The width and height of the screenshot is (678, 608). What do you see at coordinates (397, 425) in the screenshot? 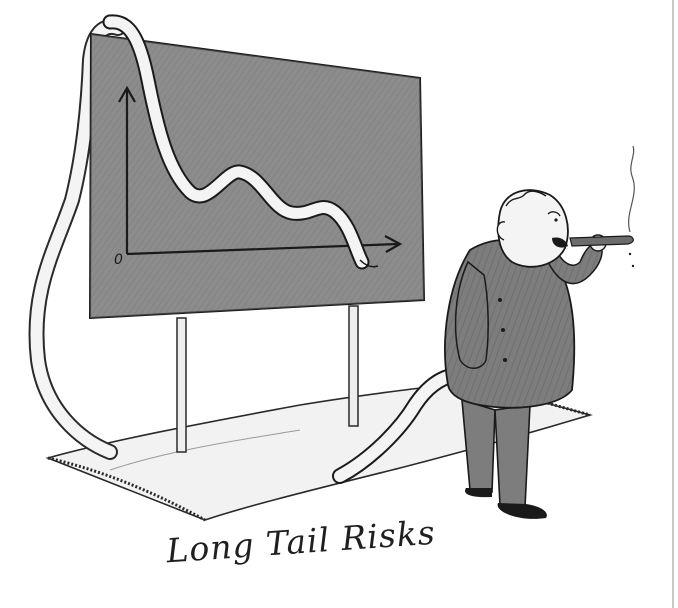
I see `tail-on-rug` at bounding box center [397, 425].